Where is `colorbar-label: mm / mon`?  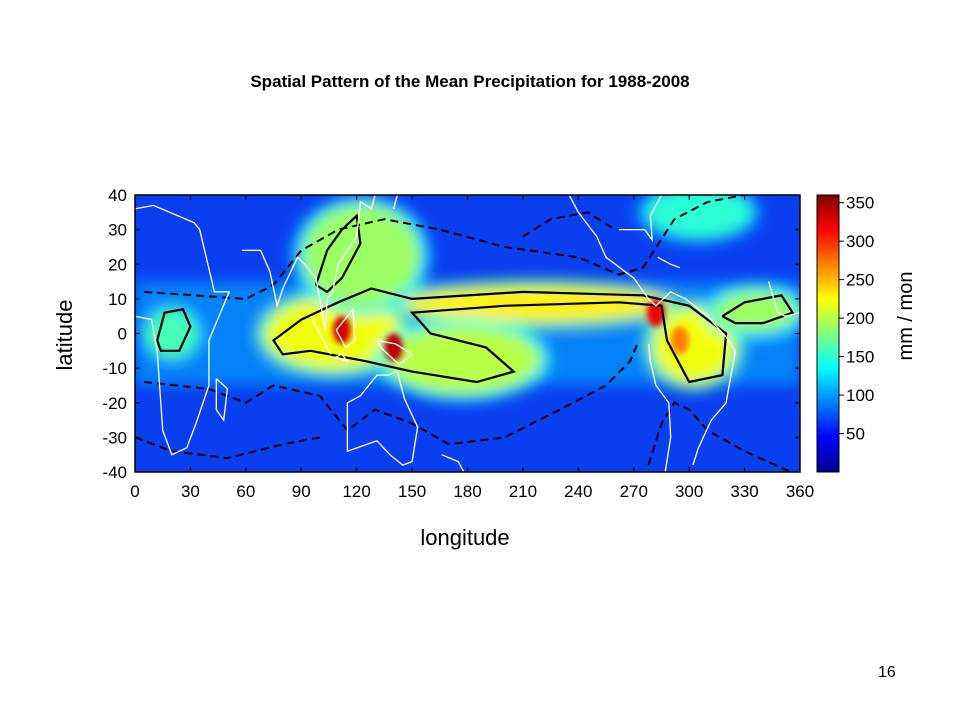
colorbar-label: mm / mon is located at coordinates (906, 316).